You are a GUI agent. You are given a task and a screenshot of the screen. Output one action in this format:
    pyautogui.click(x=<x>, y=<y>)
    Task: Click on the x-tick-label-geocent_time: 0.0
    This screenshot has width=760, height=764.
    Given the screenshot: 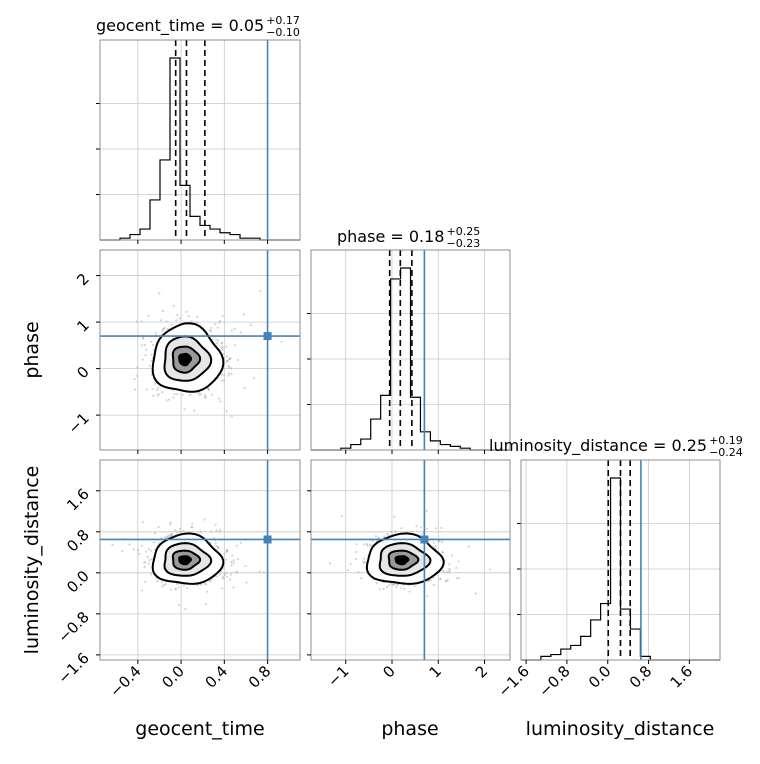 What is the action you would take?
    pyautogui.click(x=173, y=677)
    